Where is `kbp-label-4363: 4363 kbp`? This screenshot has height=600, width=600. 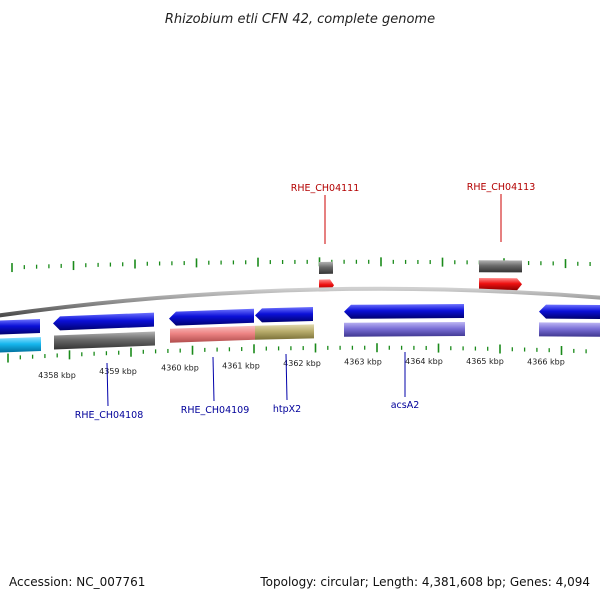 kbp-label-4363: 4363 kbp is located at coordinates (363, 362).